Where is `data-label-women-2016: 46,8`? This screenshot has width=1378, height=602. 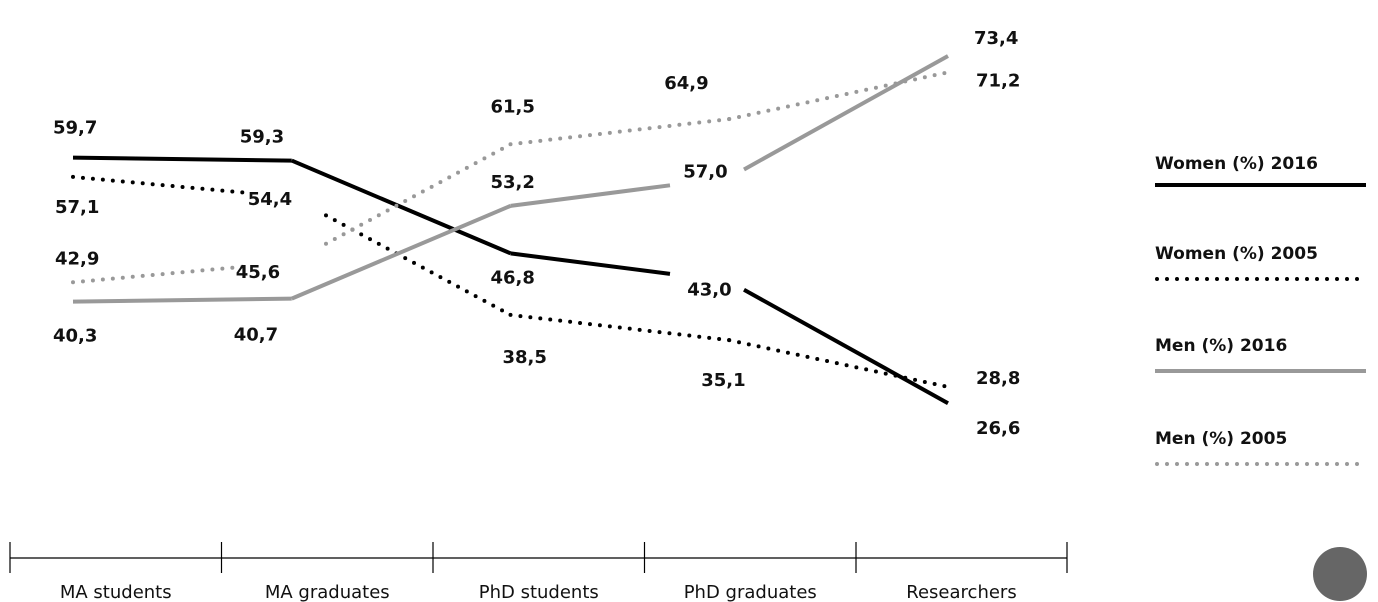
data-label-women-2016: 46,8 is located at coordinates (513, 277).